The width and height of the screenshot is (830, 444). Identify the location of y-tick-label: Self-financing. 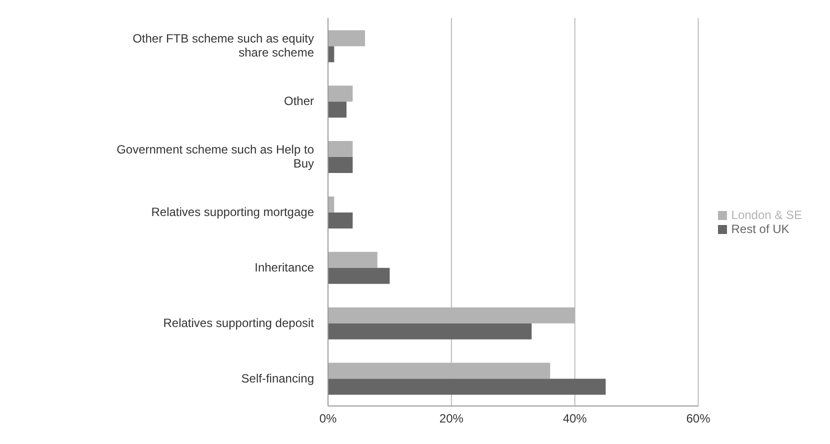
(277, 378).